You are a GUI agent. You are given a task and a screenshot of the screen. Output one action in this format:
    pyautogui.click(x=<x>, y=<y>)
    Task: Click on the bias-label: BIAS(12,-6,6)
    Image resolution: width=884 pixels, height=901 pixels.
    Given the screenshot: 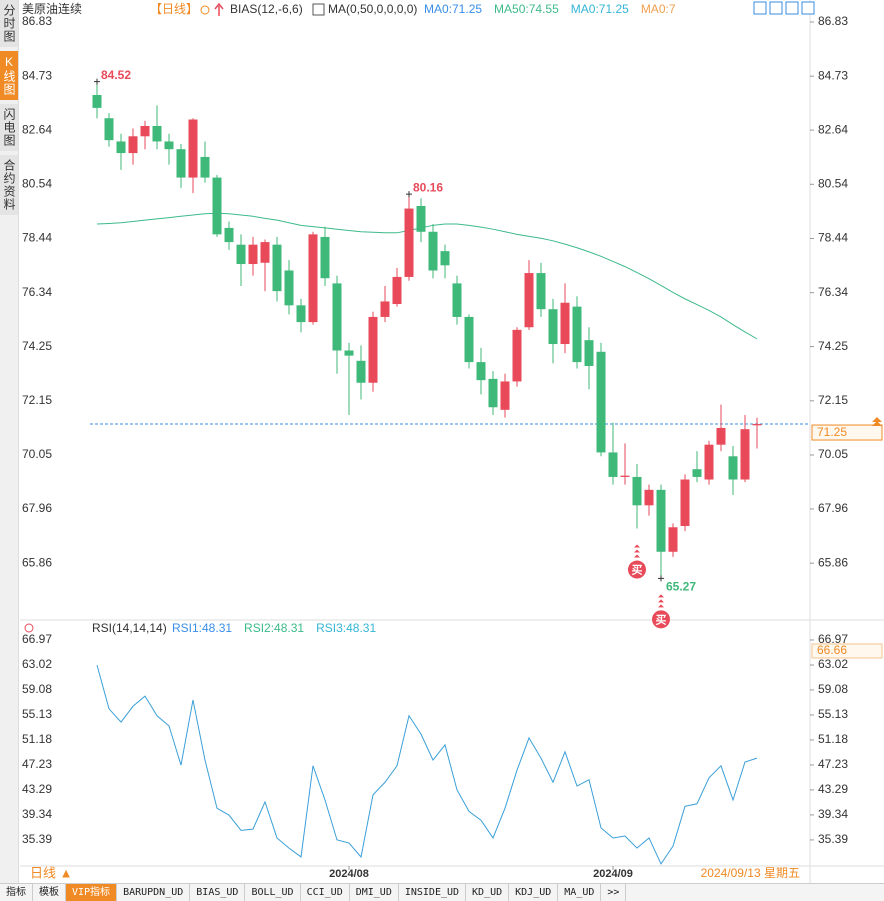 What is the action you would take?
    pyautogui.click(x=266, y=9)
    